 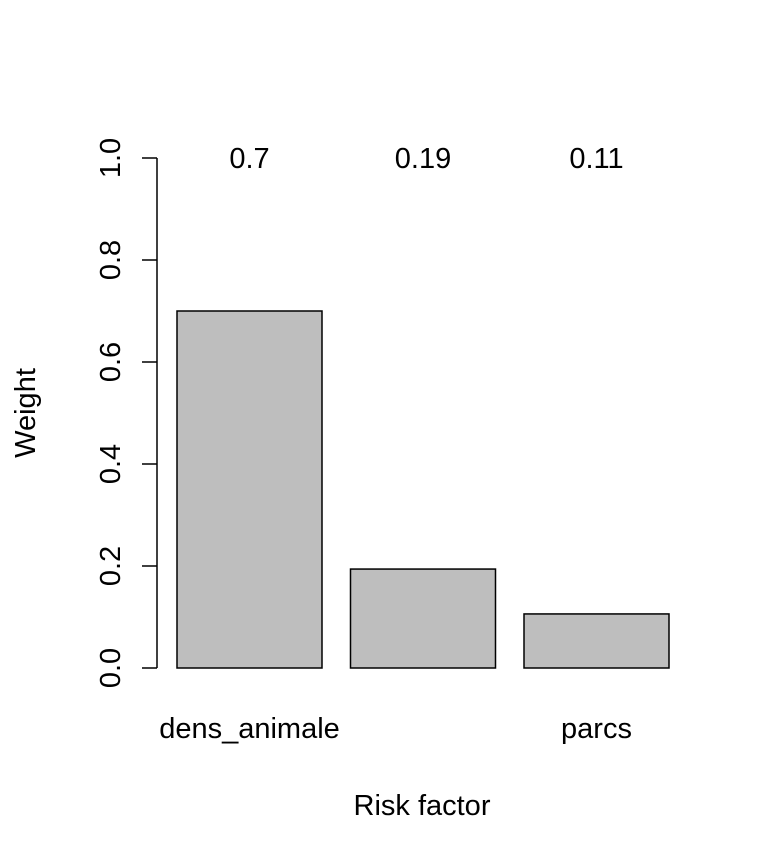 What do you see at coordinates (126, 413) in the screenshot?
I see `y-axis: 0.0 0.2 0.4 0.6 0.8 1.0` at bounding box center [126, 413].